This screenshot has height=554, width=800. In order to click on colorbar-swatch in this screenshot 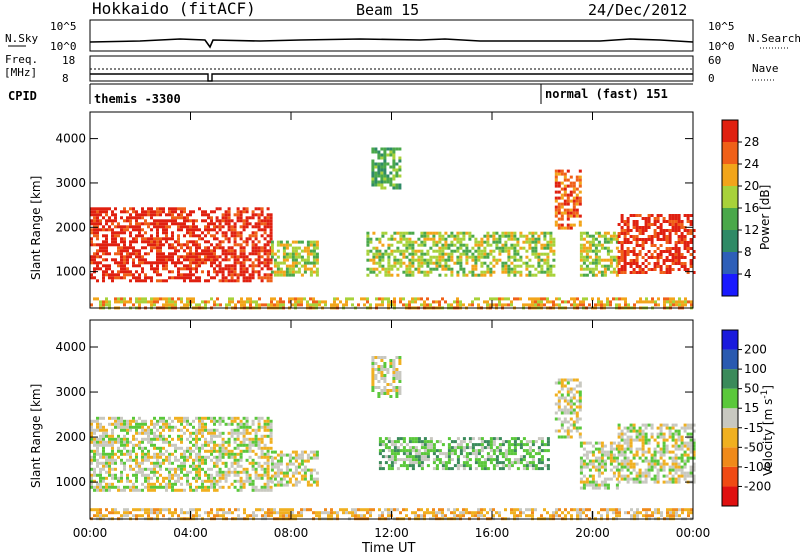, I will do `click(730, 153)`.